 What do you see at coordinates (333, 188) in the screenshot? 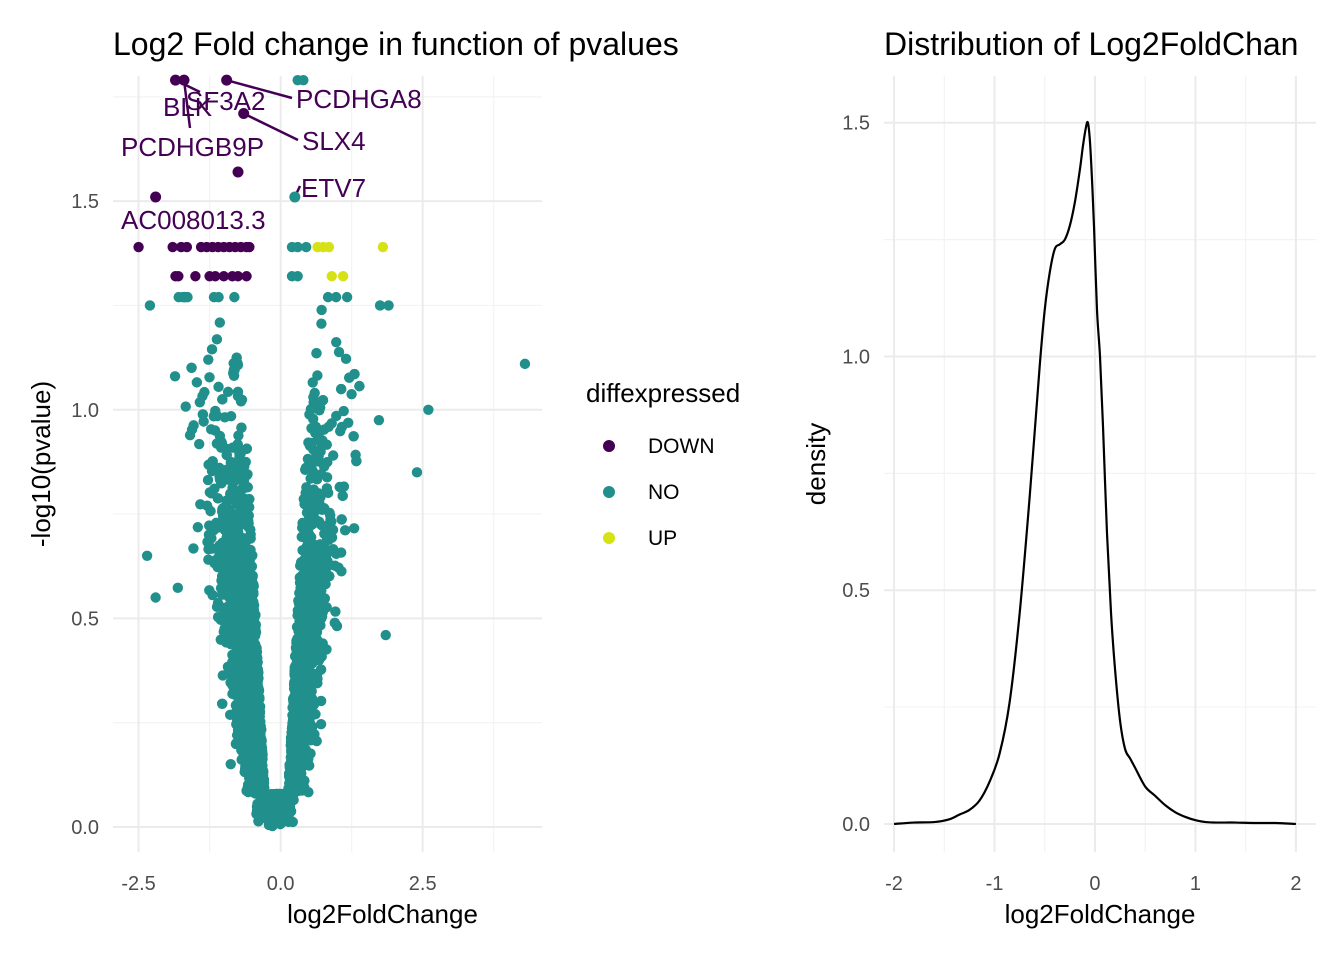
I see `gene-label: ETV7` at bounding box center [333, 188].